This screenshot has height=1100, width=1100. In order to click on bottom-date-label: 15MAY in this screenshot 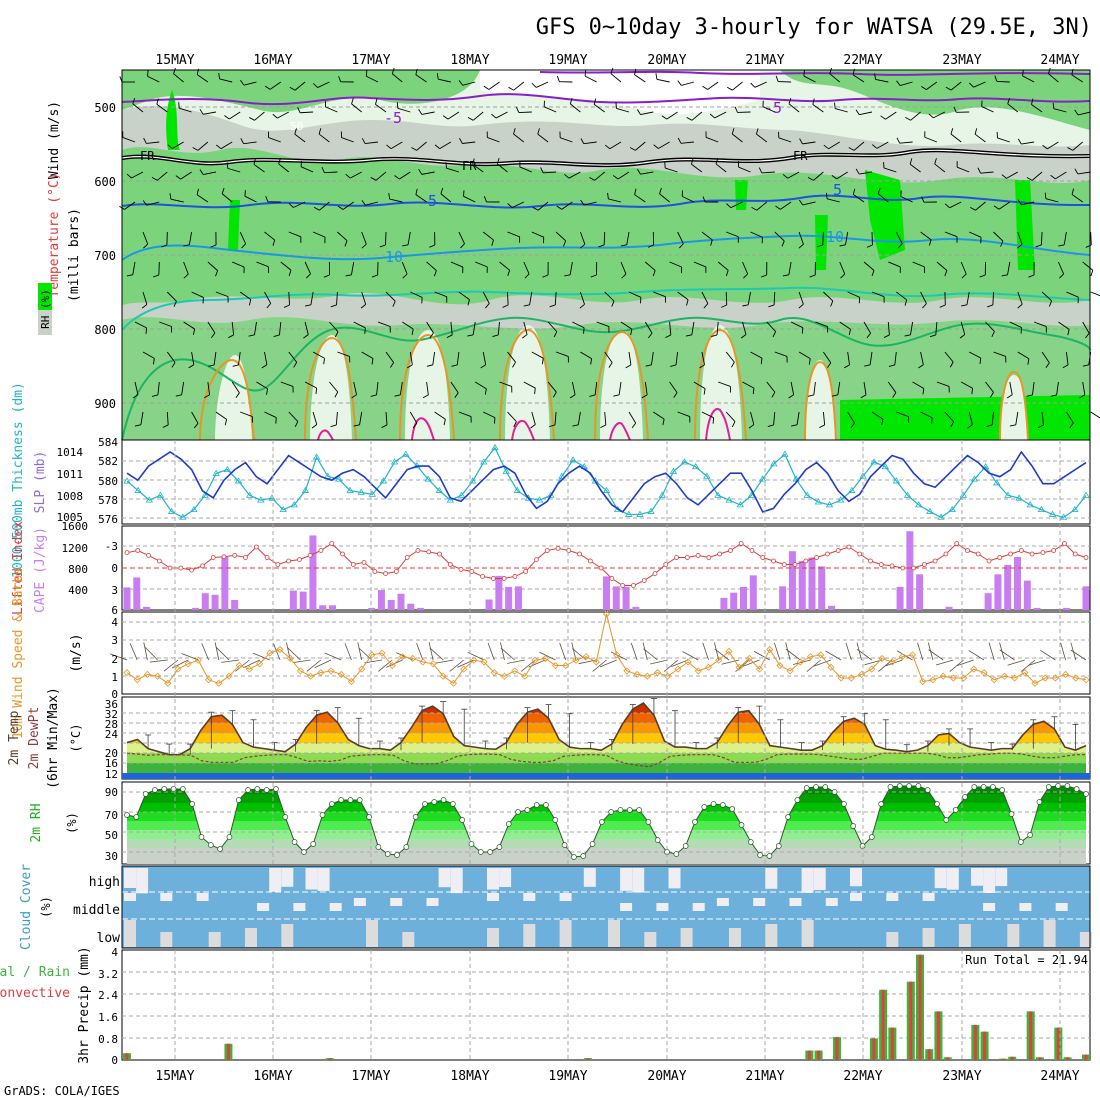, I will do `click(174, 1076)`.